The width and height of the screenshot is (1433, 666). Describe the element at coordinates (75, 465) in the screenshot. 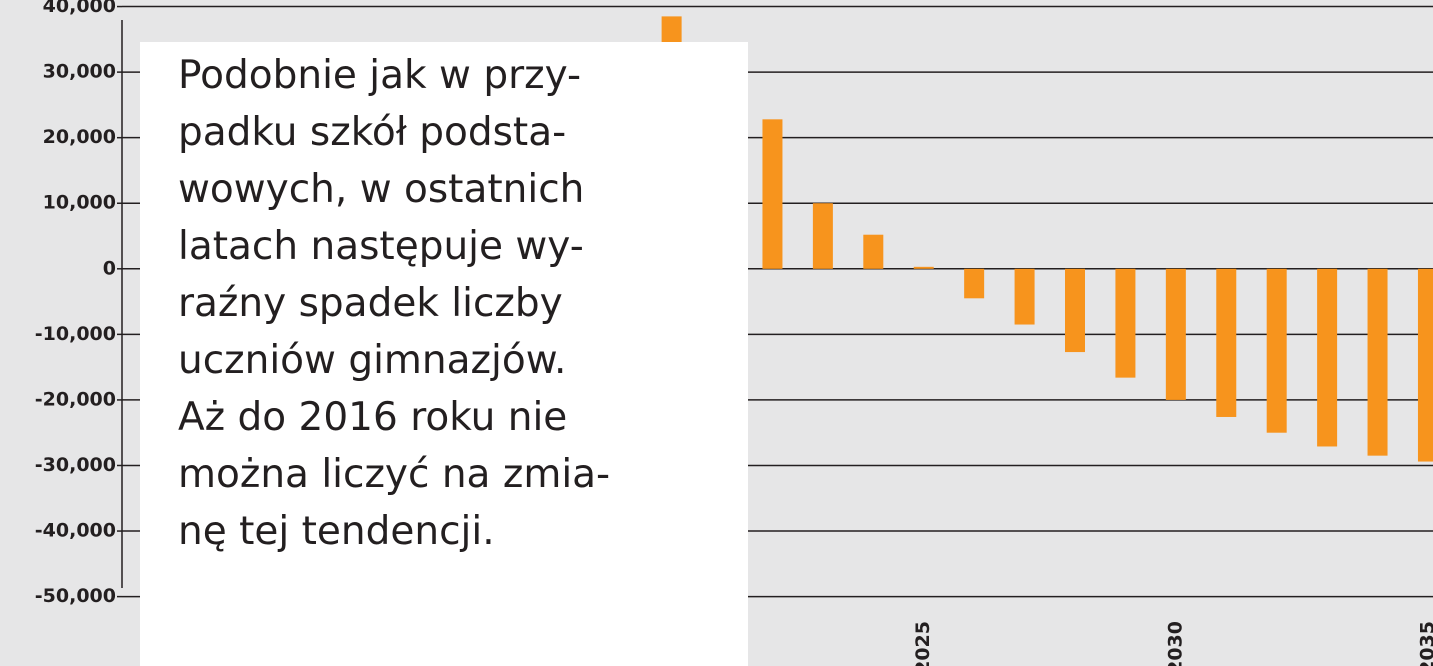

I see `y-tick-label: -30,000` at that location.